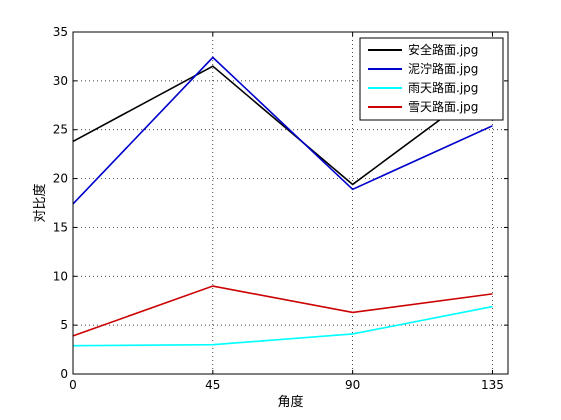 The image size is (561, 420). Describe the element at coordinates (73, 385) in the screenshot. I see `x-tick-label: 0` at that location.